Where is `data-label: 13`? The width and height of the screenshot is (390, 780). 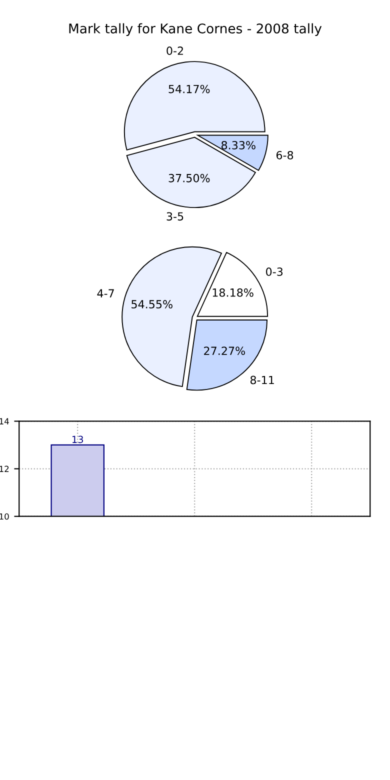 data-label: 13 is located at coordinates (78, 440).